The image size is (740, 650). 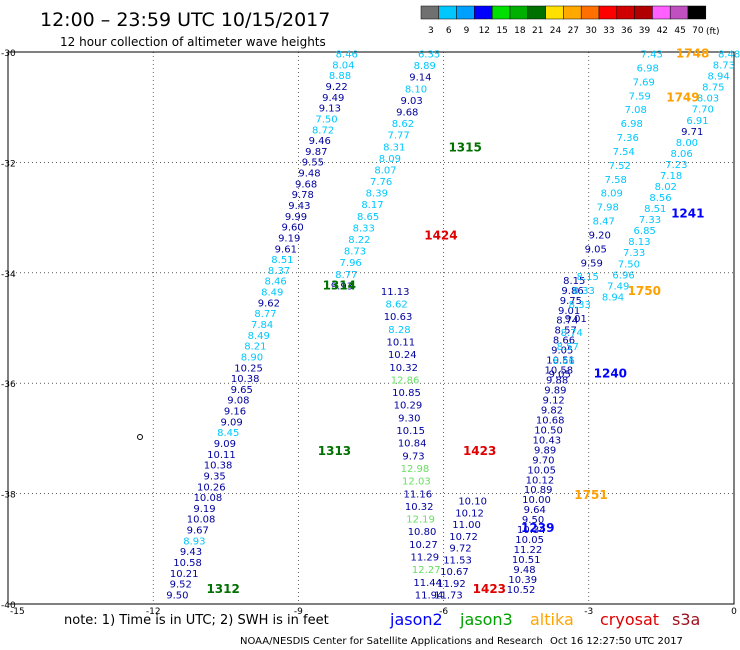 What do you see at coordinates (330, 109) in the screenshot?
I see `swh-value-label: 9.13` at bounding box center [330, 109].